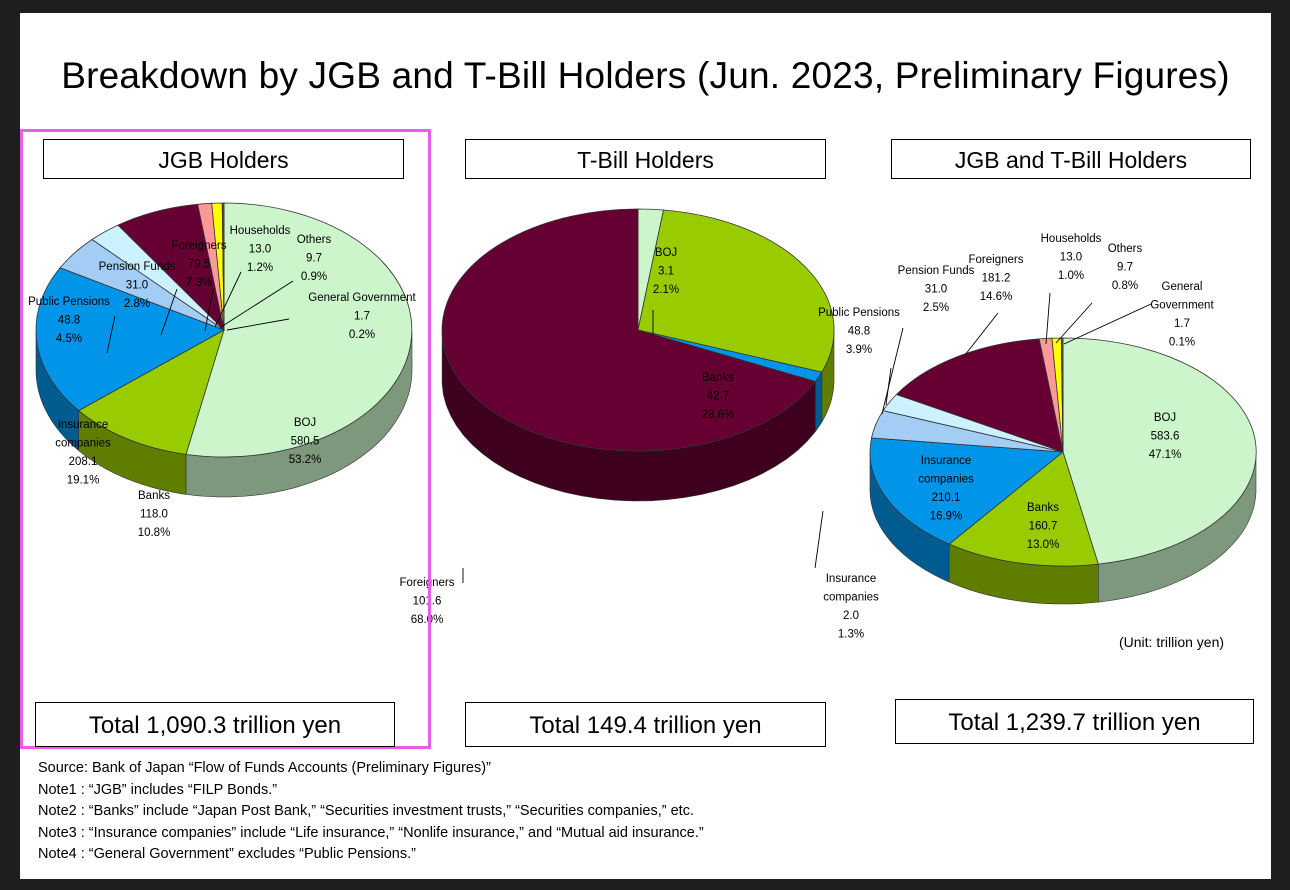  What do you see at coordinates (223, 159) in the screenshot?
I see `chart-title-jgb: JGB Holders` at bounding box center [223, 159].